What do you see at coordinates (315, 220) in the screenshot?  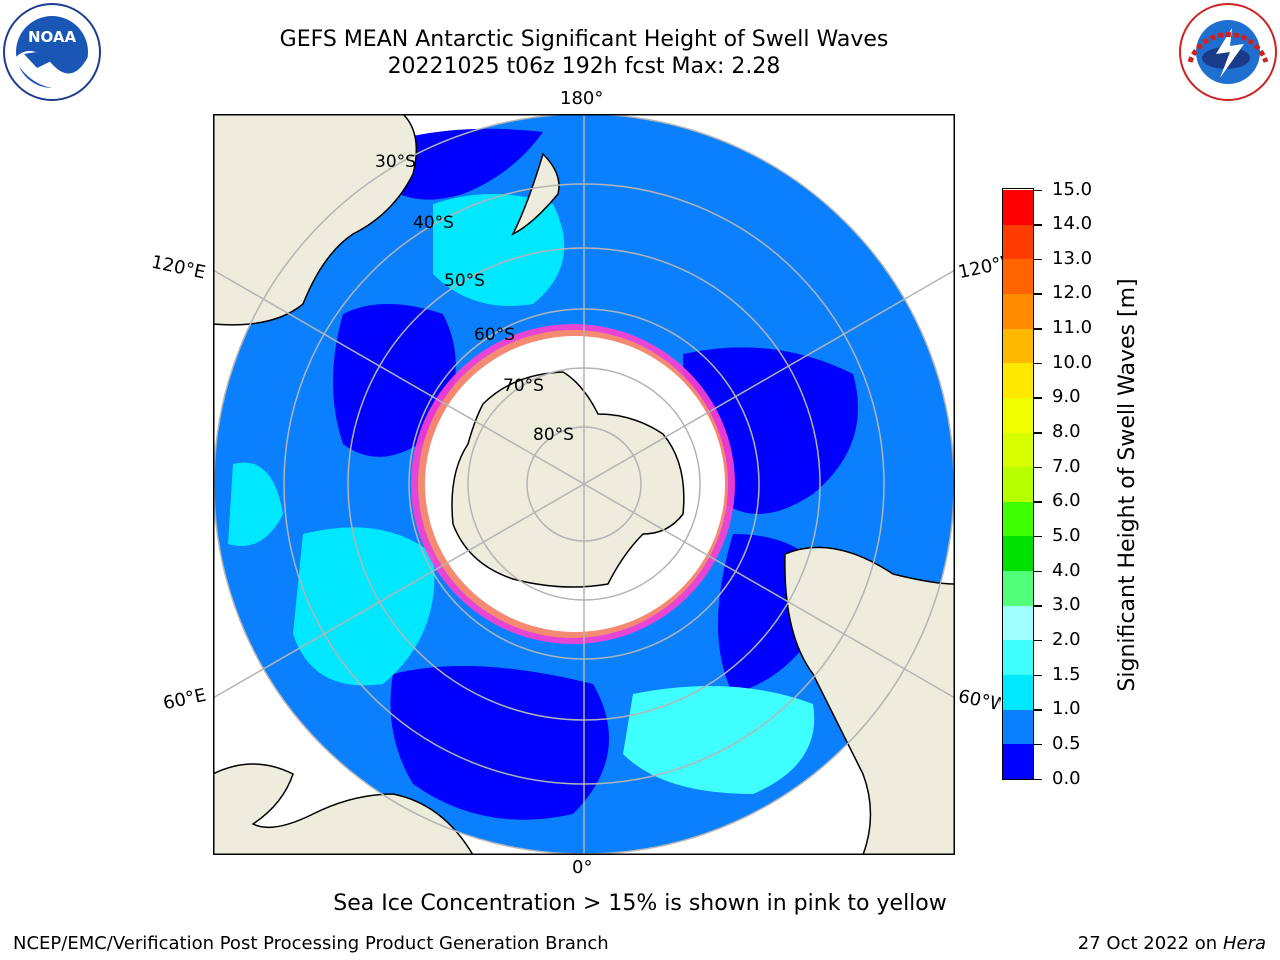 I see `land-australia` at bounding box center [315, 220].